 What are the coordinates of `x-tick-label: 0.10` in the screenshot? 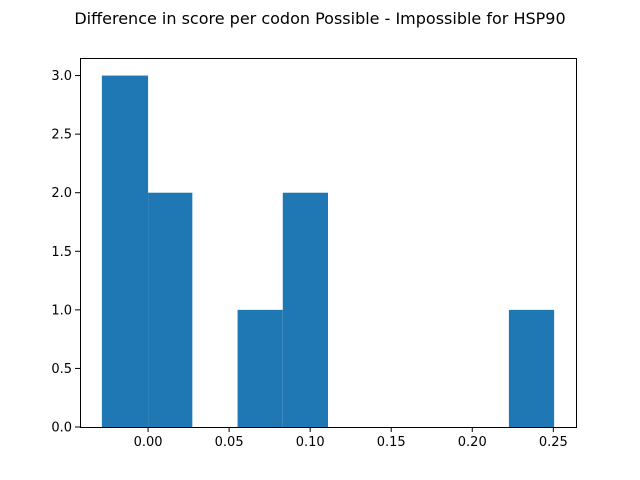 It's located at (310, 442).